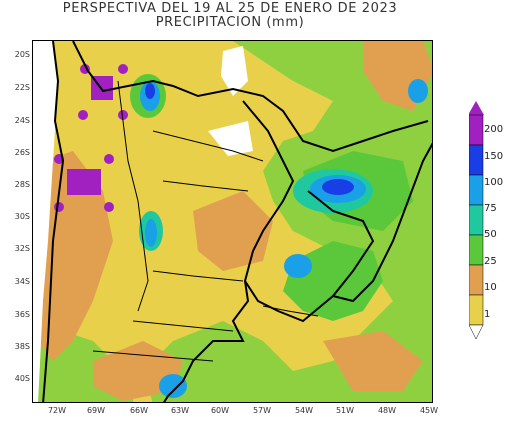  Describe the element at coordinates (22, 184) in the screenshot. I see `lat-label-28s: 28S` at that location.